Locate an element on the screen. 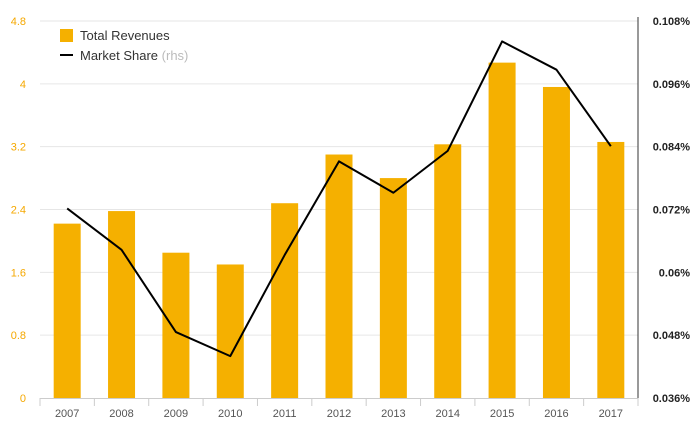  x-tick-label: 2013 is located at coordinates (393, 414).